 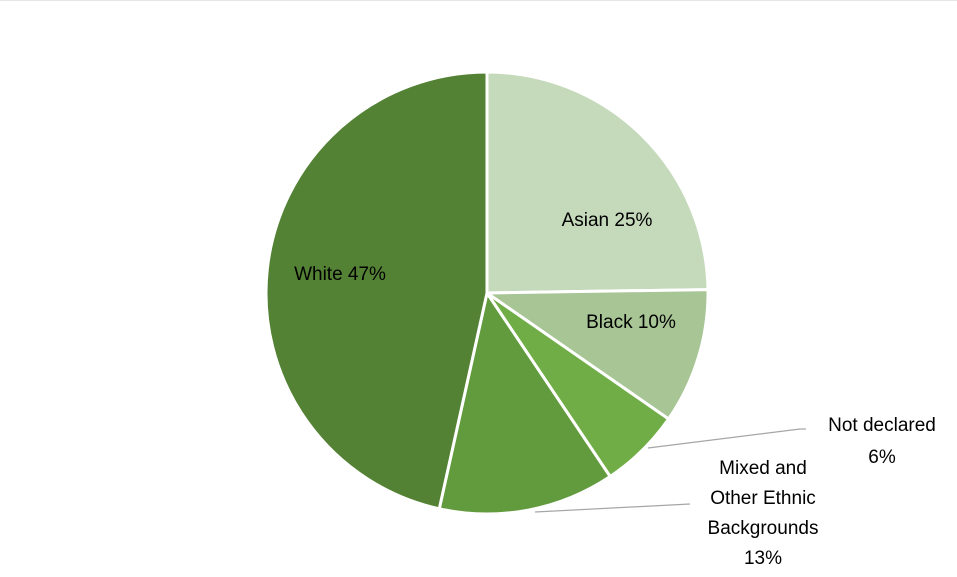 I want to click on slice-label-black: Black 10%, so click(x=631, y=322).